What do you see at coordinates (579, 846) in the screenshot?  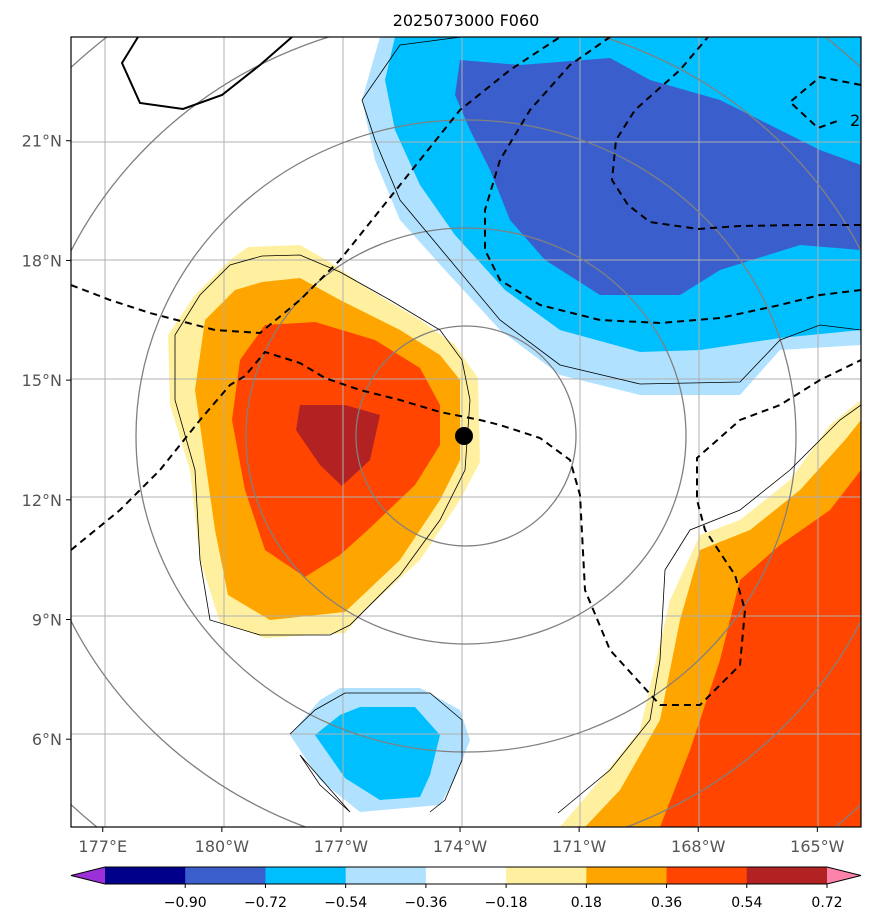 I see `x-tick-label: 171°W` at bounding box center [579, 846].